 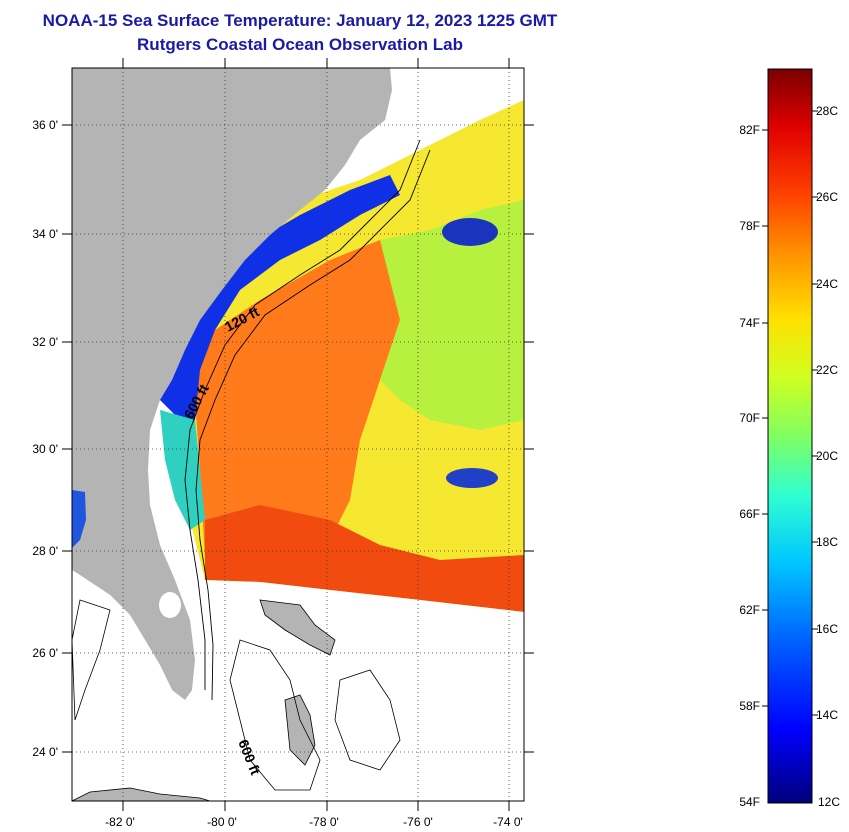 I want to click on lat-label-36: 36 0', so click(x=45, y=125).